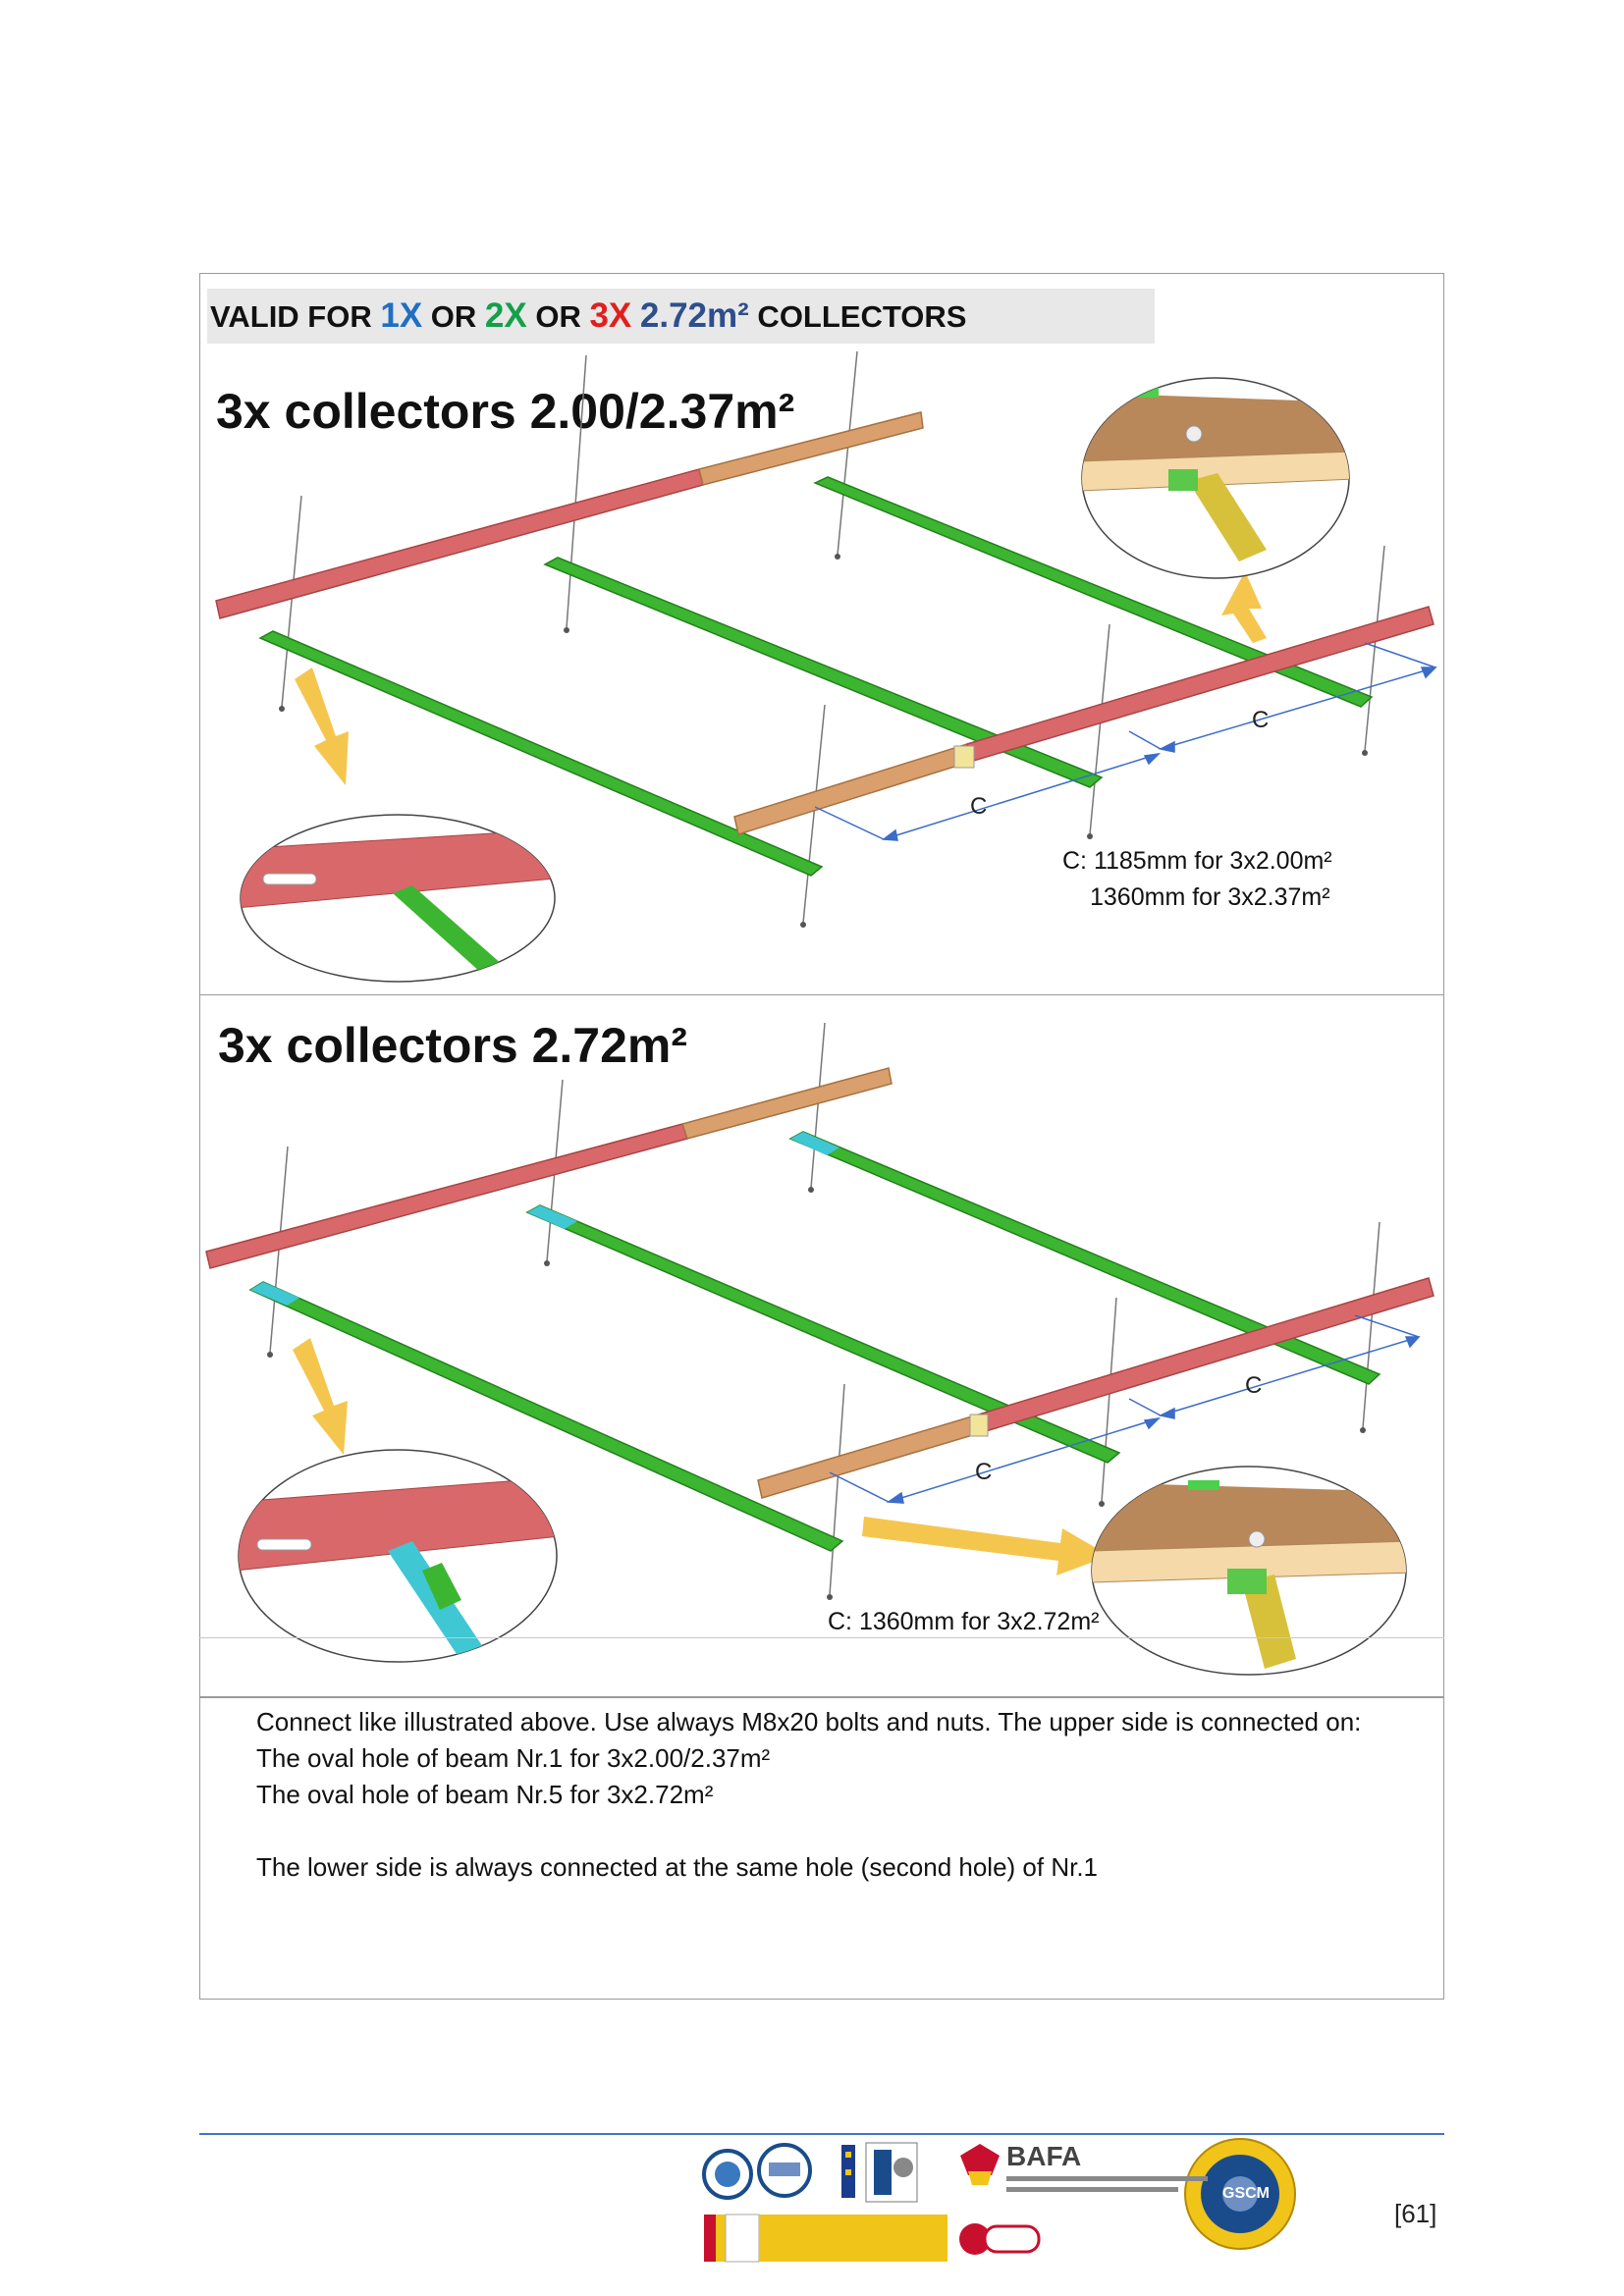 This screenshot has height=2296, width=1624. I want to click on zoom-detail-left, so click(398, 898).